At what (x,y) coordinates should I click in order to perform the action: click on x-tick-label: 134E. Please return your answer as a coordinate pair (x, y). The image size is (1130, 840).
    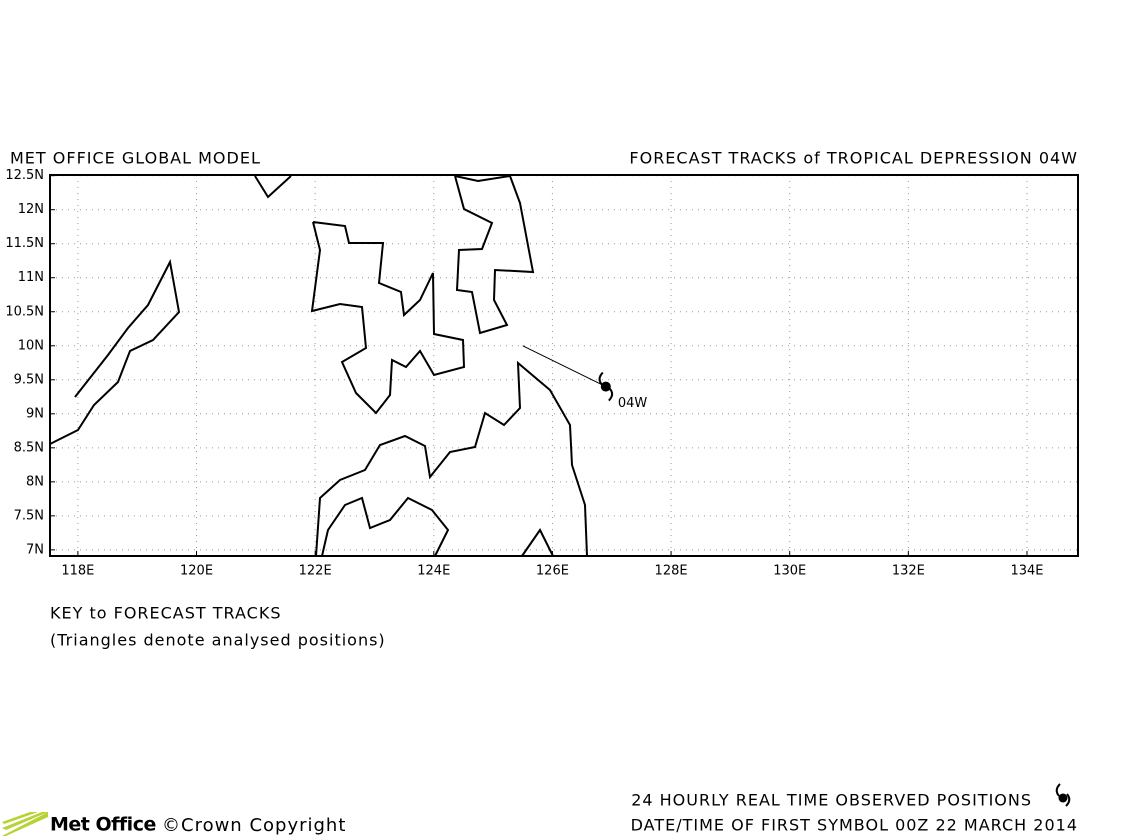
    Looking at the image, I should click on (1026, 571).